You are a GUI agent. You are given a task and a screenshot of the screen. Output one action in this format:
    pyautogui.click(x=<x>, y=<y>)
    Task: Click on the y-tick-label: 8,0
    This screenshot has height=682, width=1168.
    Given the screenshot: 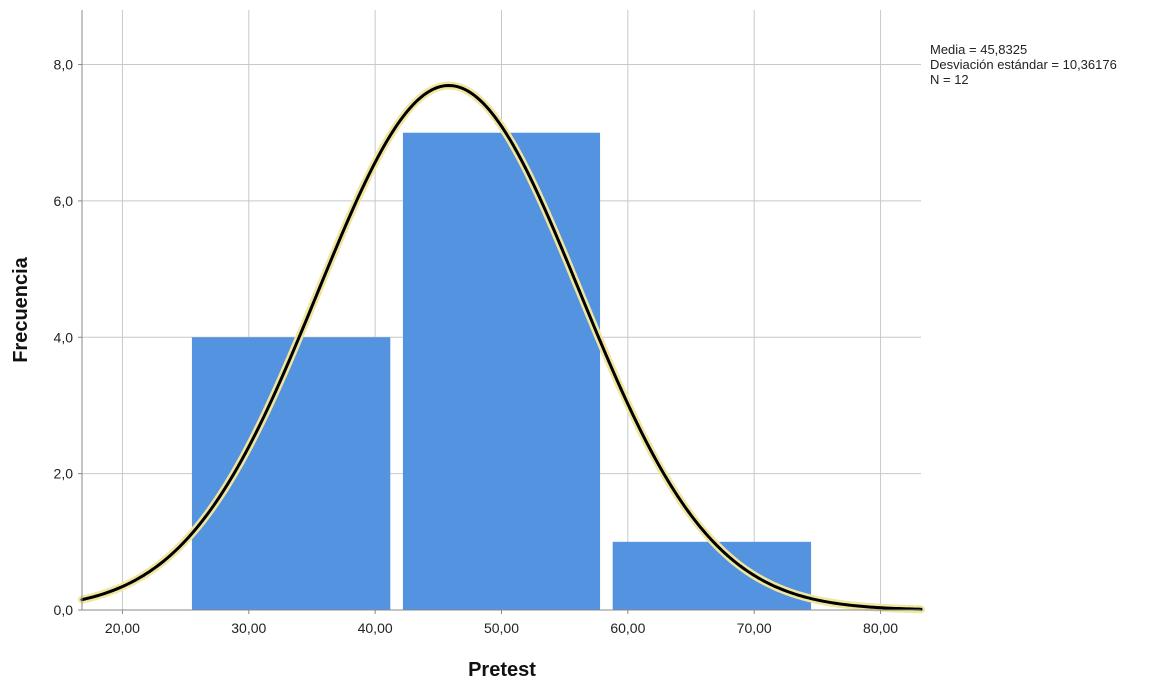 What is the action you would take?
    pyautogui.click(x=64, y=65)
    